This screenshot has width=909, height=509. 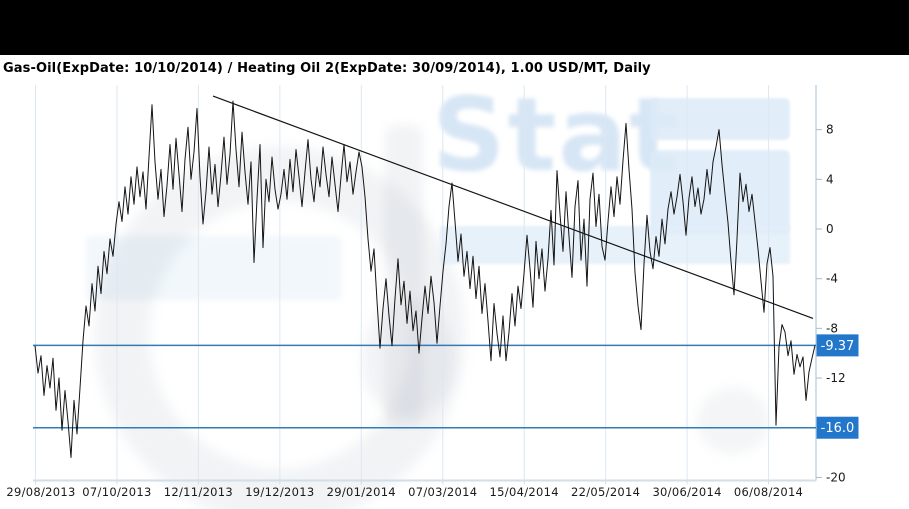 I want to click on level-label-text: -9.37, so click(x=838, y=346).